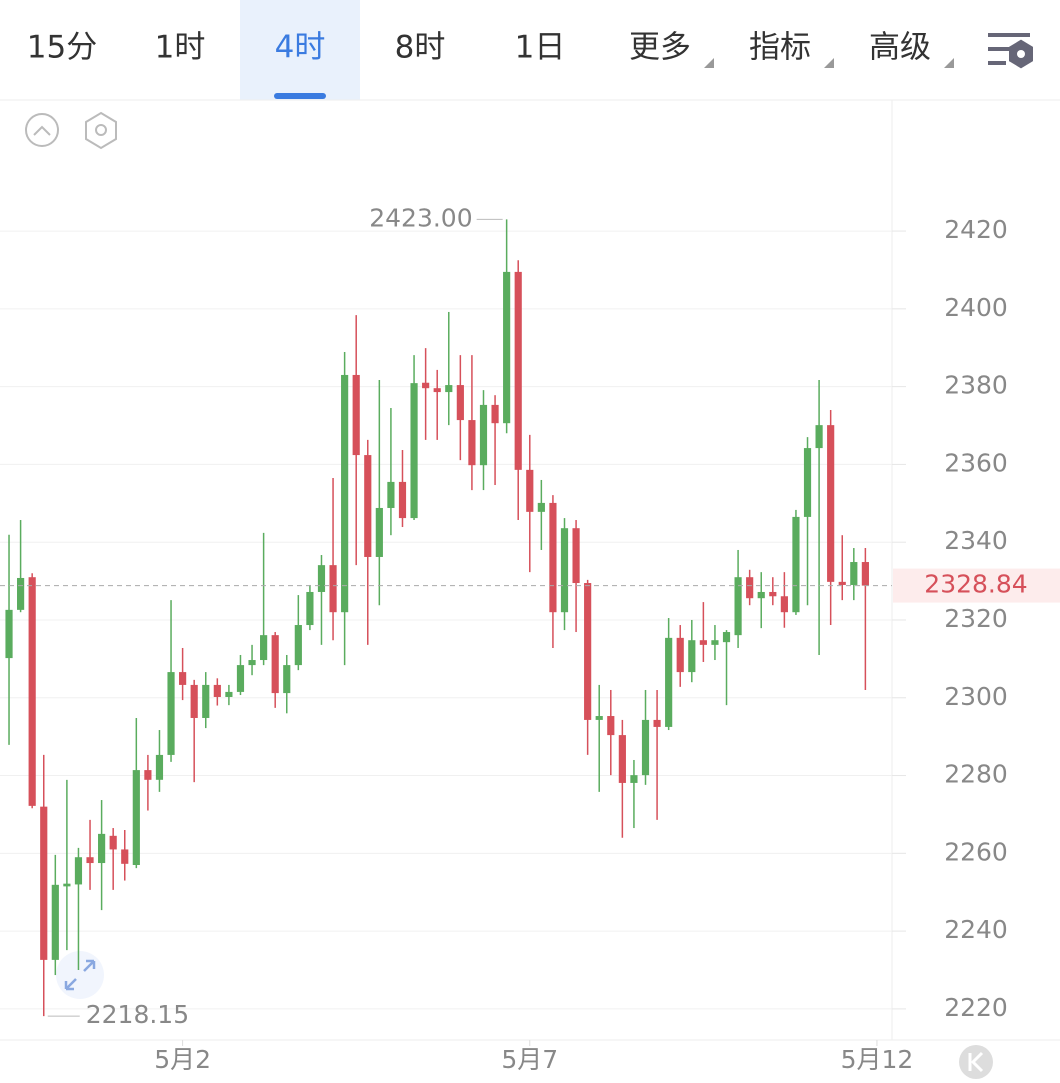  I want to click on tab: 15分, so click(62, 48).